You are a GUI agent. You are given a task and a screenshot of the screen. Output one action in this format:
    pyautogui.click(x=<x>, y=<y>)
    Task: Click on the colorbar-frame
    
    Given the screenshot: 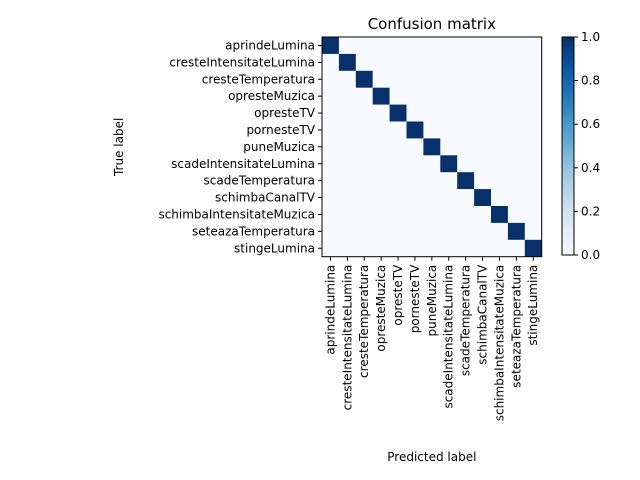 What is the action you would take?
    pyautogui.click(x=568, y=146)
    